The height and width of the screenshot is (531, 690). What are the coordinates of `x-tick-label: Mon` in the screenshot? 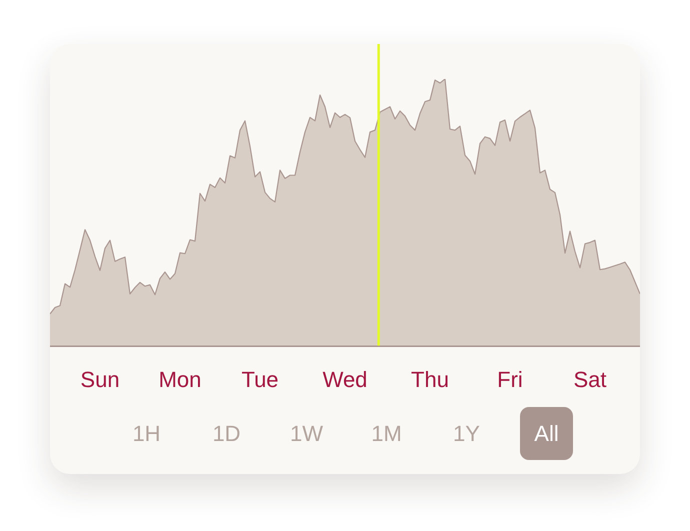 It's located at (180, 379).